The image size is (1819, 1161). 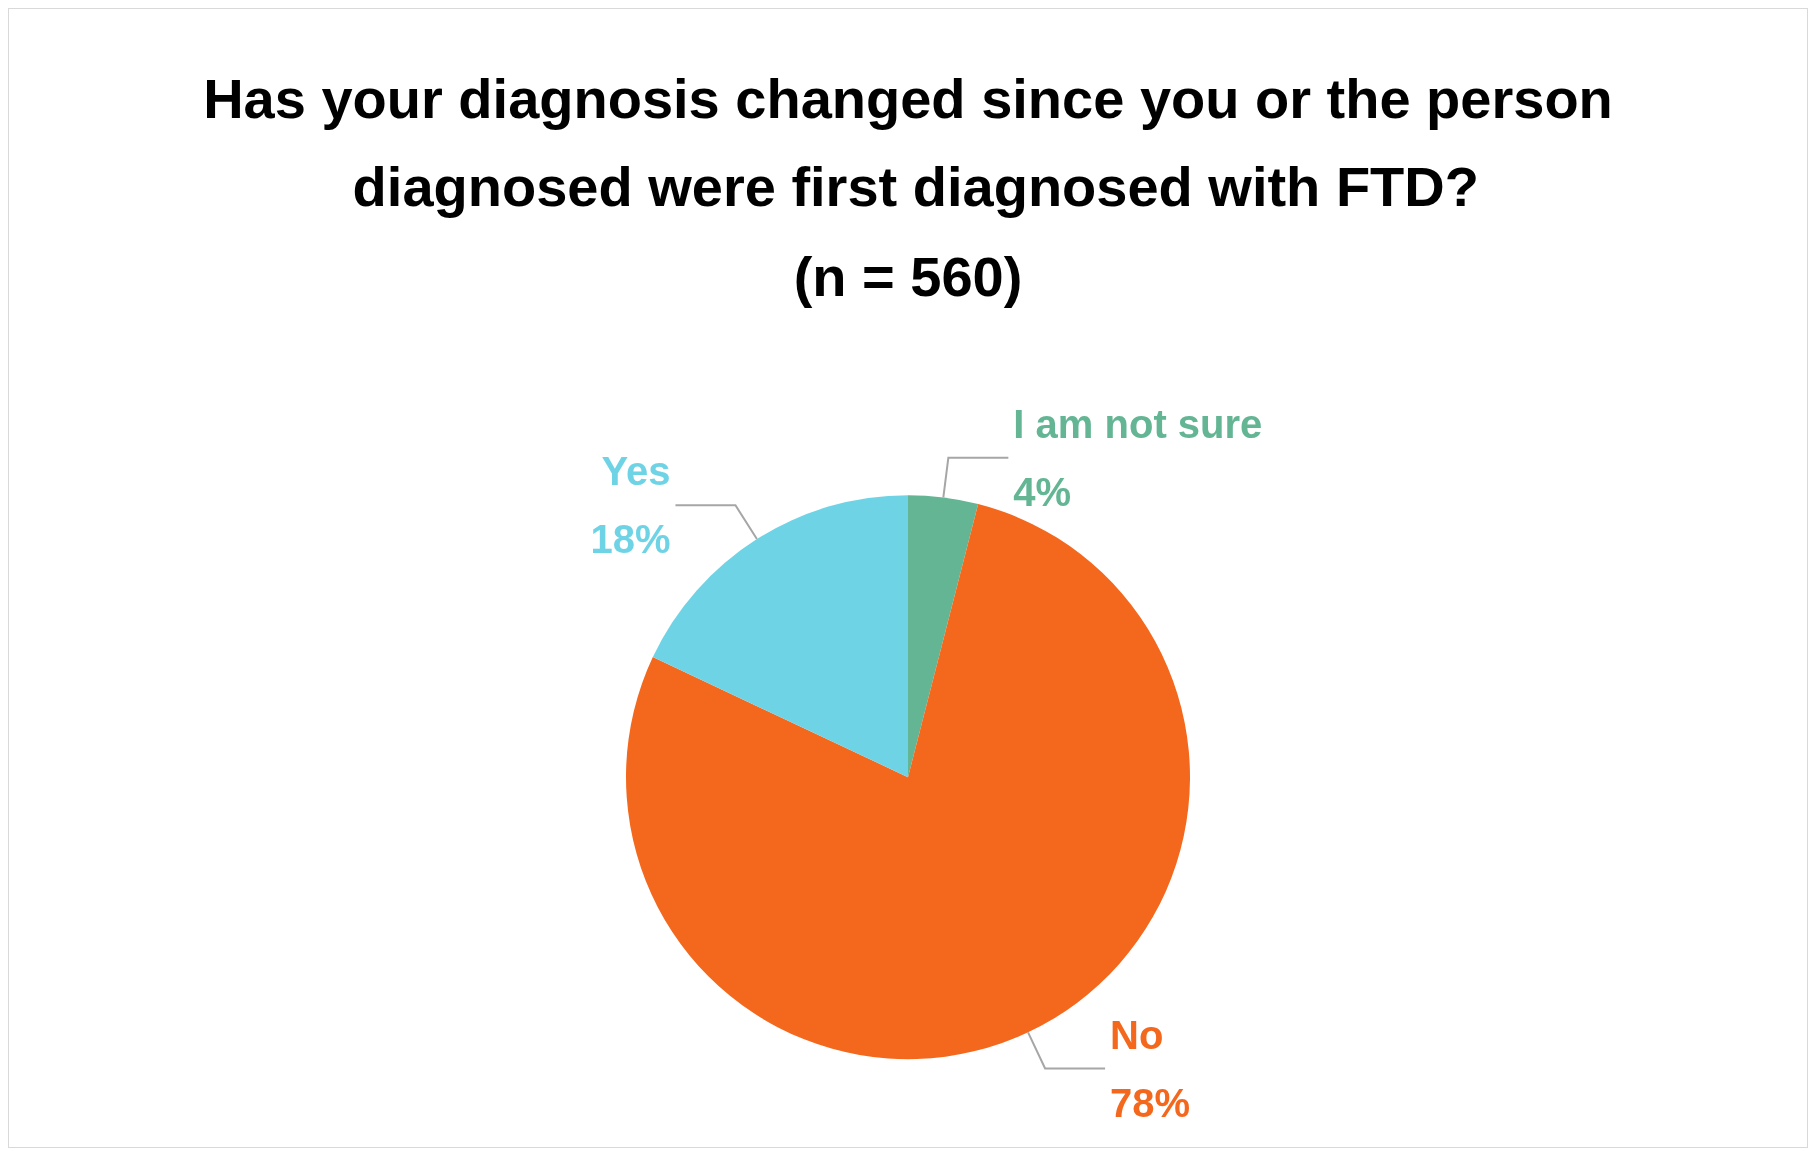 I want to click on chart-subtitle: (n = 560), so click(x=908, y=276).